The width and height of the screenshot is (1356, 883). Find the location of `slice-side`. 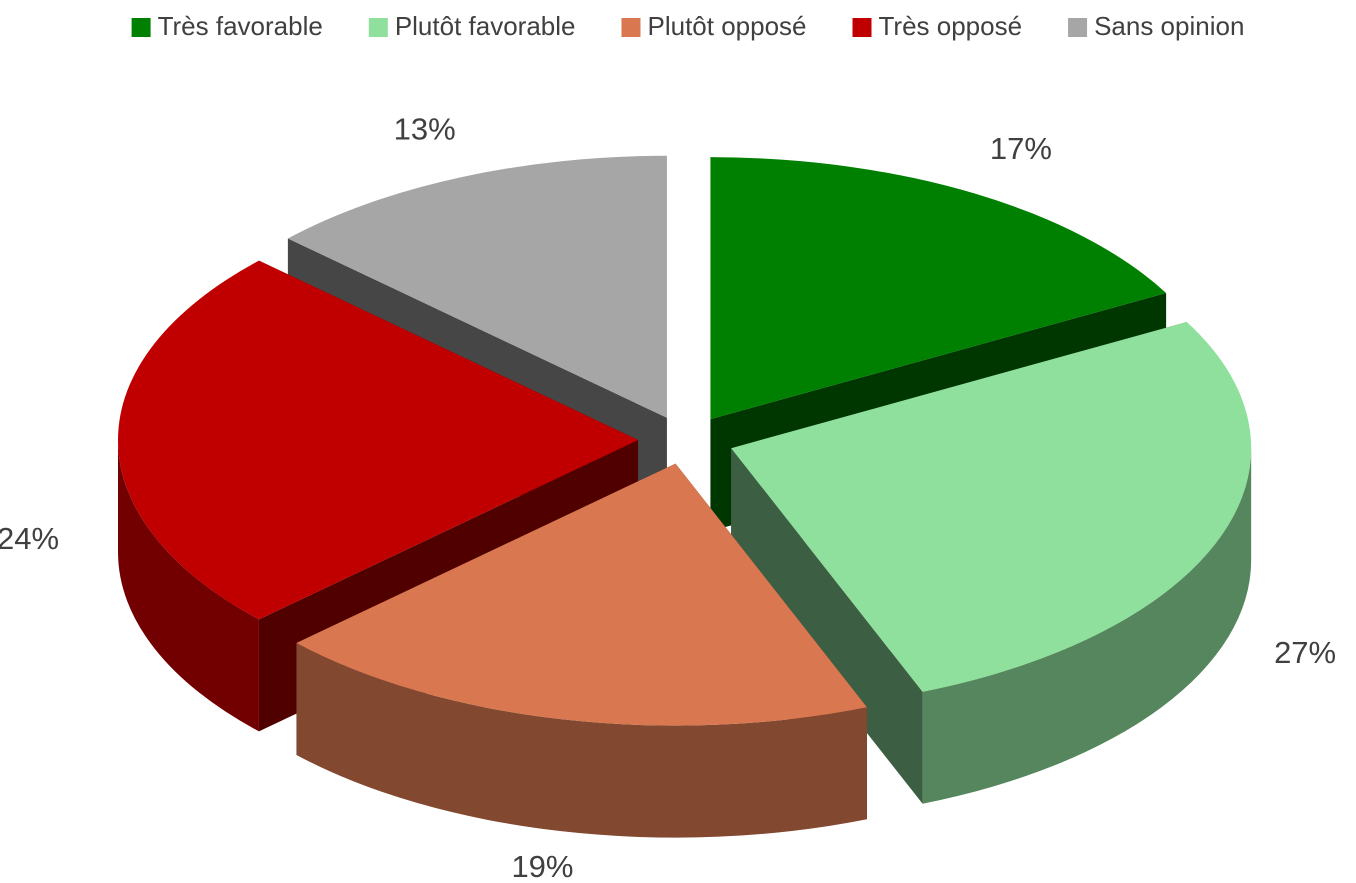

slice-side is located at coordinates (827, 626).